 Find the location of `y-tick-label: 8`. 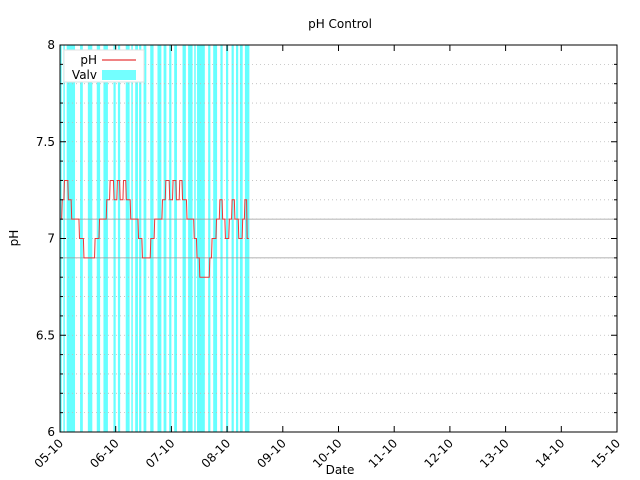

y-tick-label: 8 is located at coordinates (51, 45).